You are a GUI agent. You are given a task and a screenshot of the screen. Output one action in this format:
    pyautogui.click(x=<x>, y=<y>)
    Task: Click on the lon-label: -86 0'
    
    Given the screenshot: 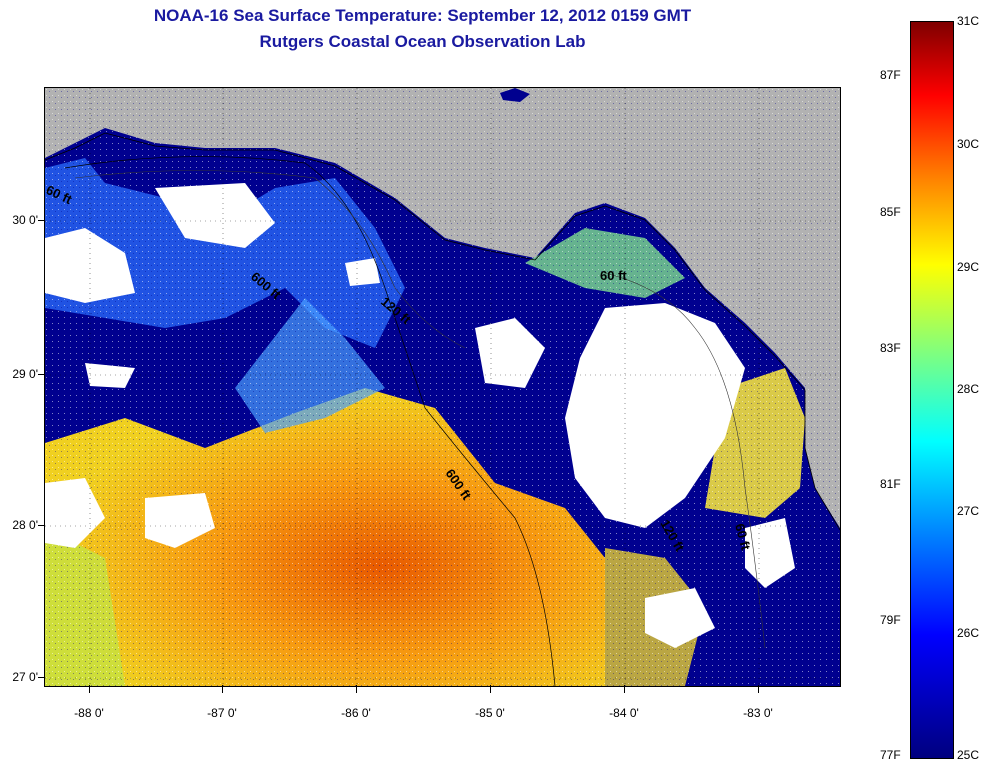 What is the action you would take?
    pyautogui.click(x=356, y=713)
    